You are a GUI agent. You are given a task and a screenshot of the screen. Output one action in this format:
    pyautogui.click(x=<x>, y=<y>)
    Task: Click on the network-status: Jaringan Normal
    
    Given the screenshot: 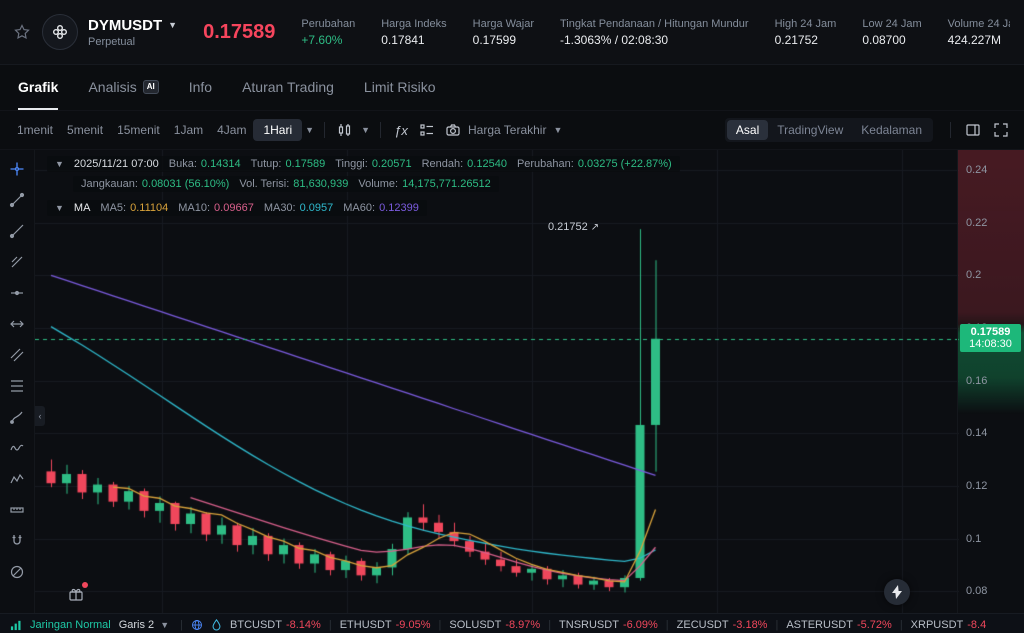 What is the action you would take?
    pyautogui.click(x=70, y=624)
    